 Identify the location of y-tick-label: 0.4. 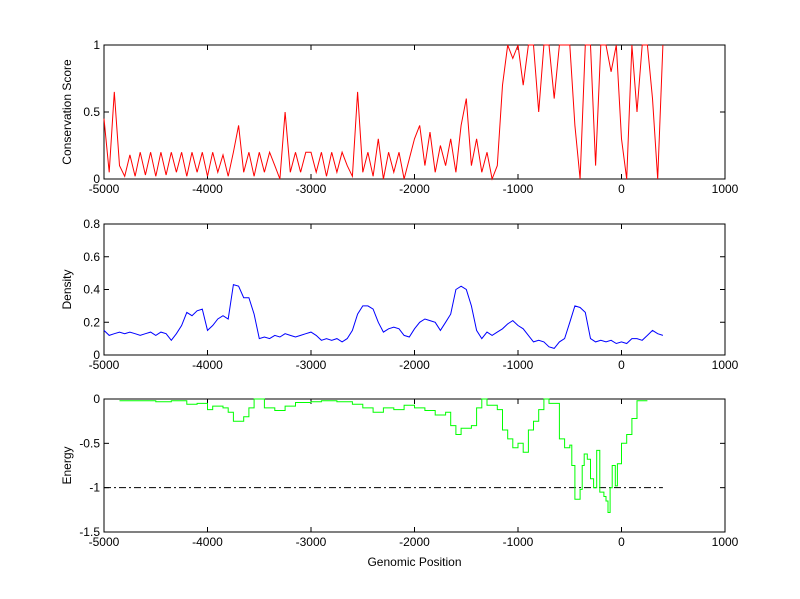
(91, 290).